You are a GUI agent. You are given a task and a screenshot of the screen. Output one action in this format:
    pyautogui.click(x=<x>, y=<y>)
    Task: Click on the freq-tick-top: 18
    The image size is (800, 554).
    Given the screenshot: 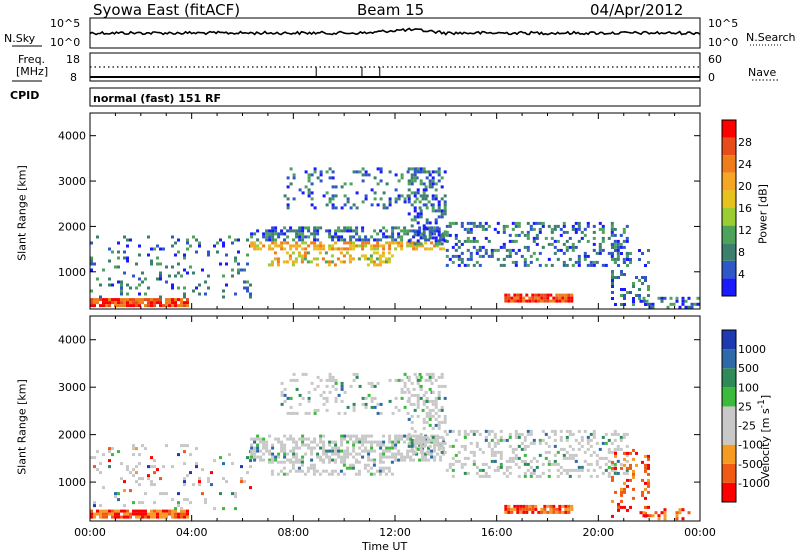 What is the action you would take?
    pyautogui.click(x=73, y=59)
    